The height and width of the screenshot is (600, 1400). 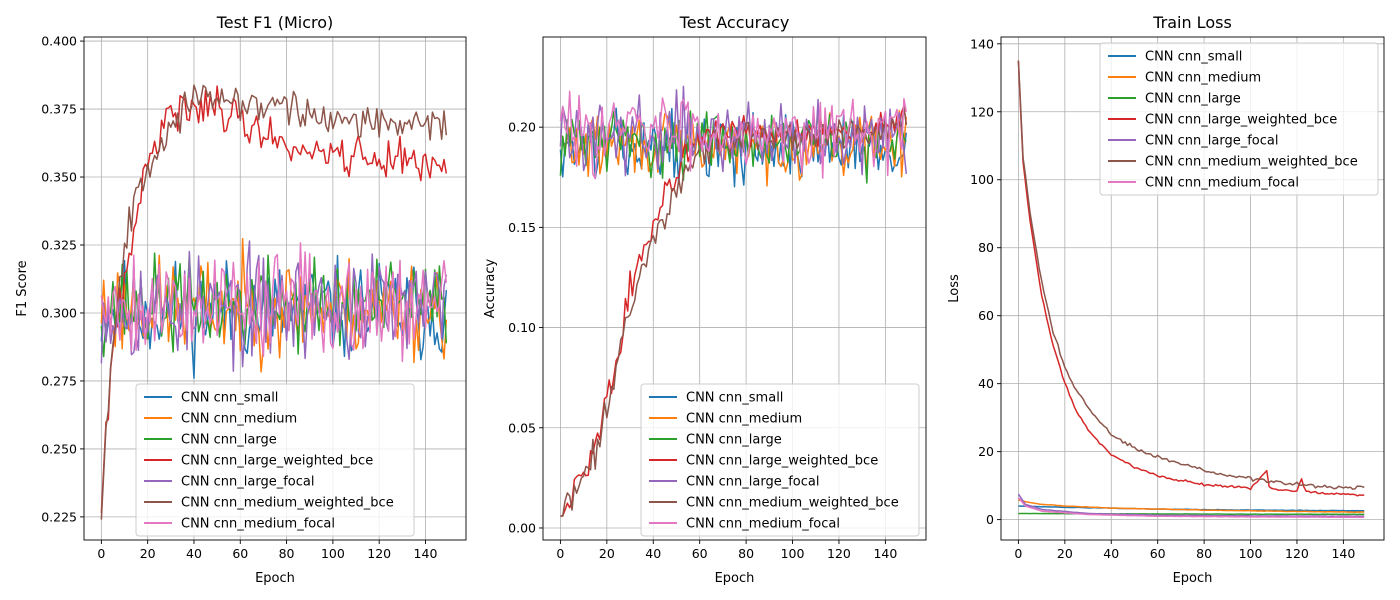 I want to click on y-tick-label: 0.300, so click(x=59, y=312).